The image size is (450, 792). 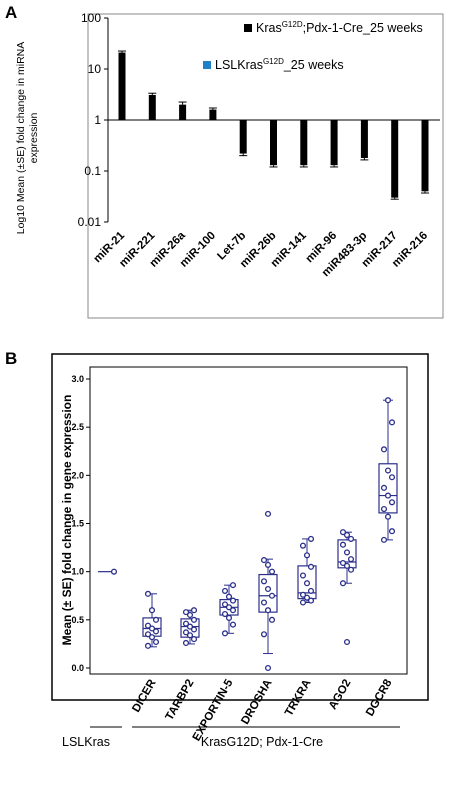 I want to click on x-label-trkra: TRKRA, so click(x=298, y=698).